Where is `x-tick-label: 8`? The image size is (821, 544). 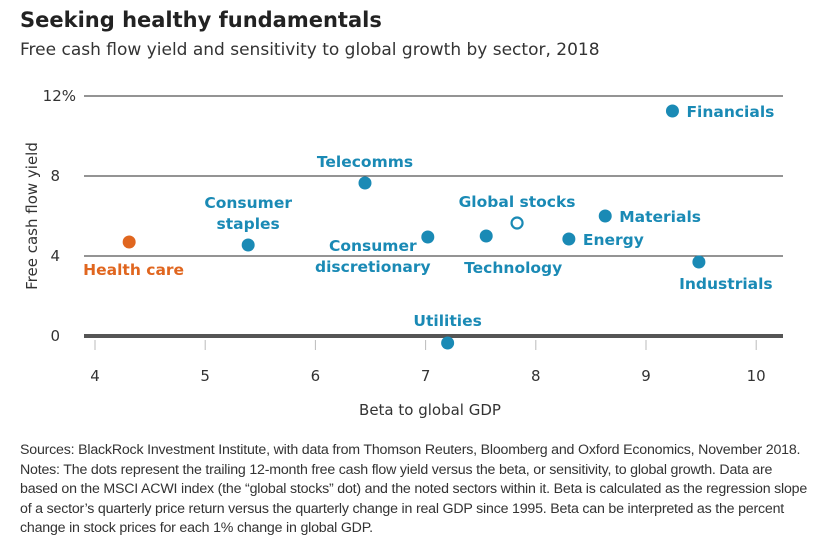
x-tick-label: 8 is located at coordinates (536, 376).